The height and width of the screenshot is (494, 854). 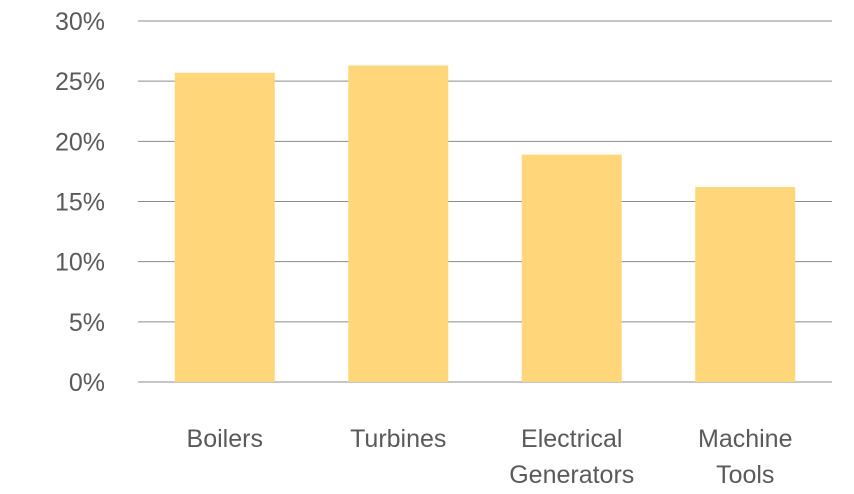 I want to click on y-tick-label: 0%, so click(x=87, y=383).